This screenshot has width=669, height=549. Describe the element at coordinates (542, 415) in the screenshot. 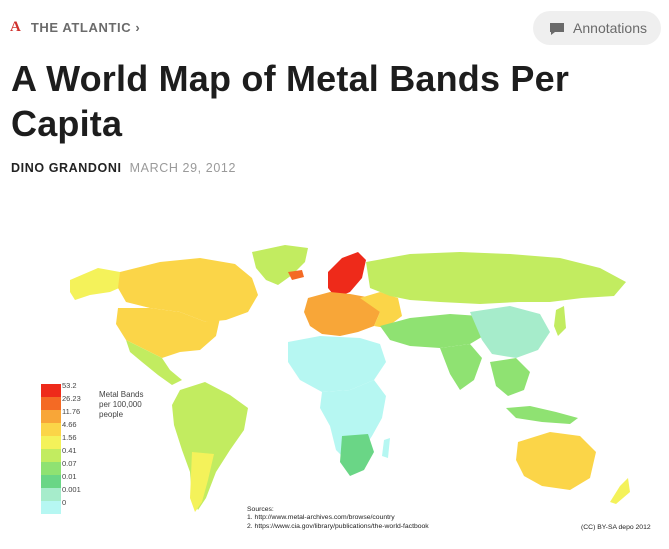

I see `indonesia-region` at that location.